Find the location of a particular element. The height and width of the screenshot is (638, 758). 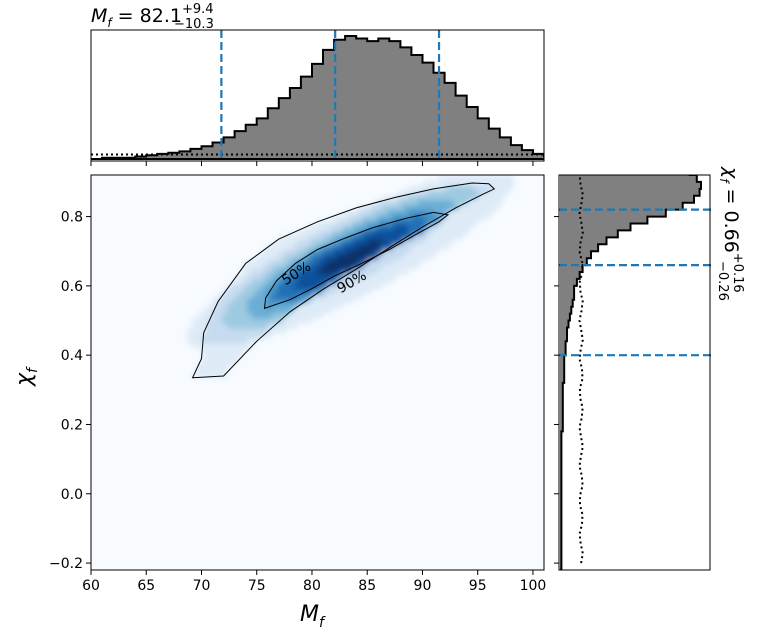

right-title-main: χ is located at coordinates (731, 172).